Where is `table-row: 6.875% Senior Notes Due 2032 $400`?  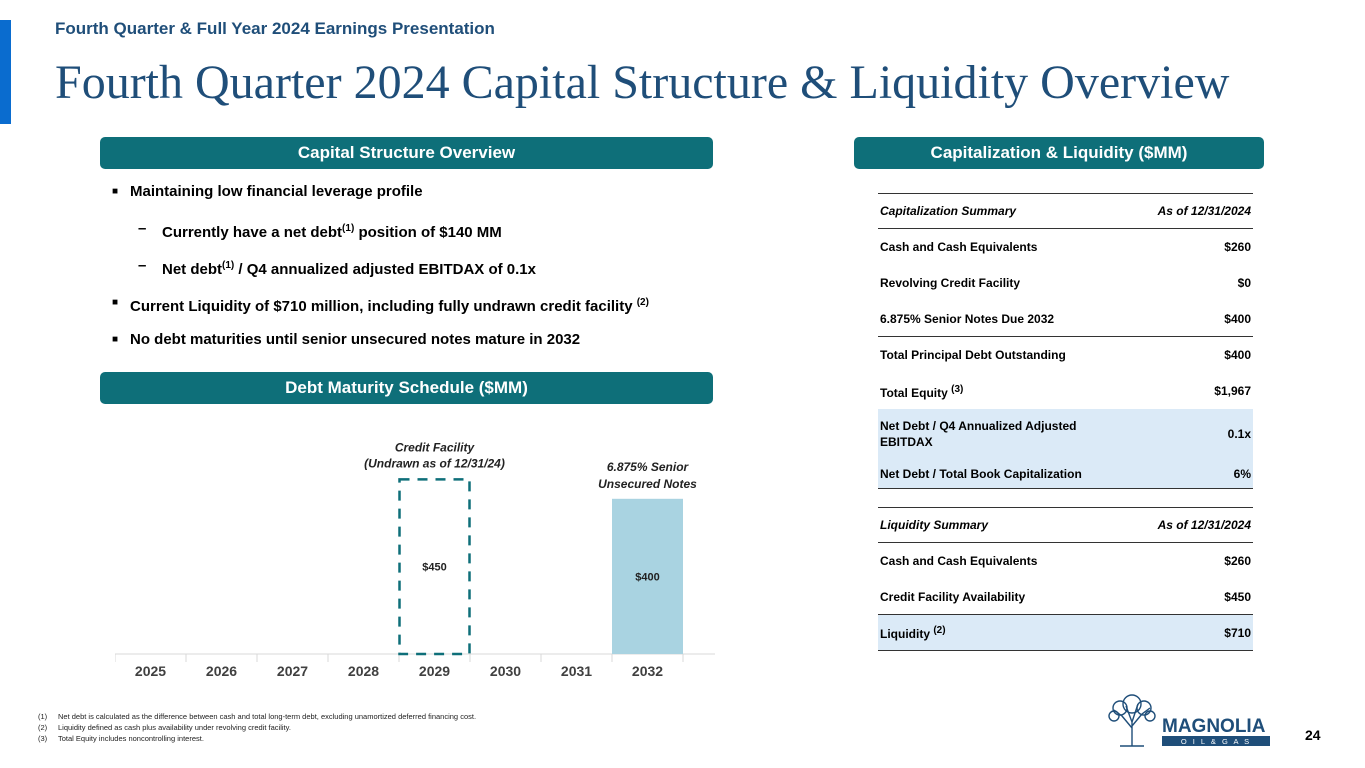 table-row: 6.875% Senior Notes Due 2032 $400 is located at coordinates (1065, 319).